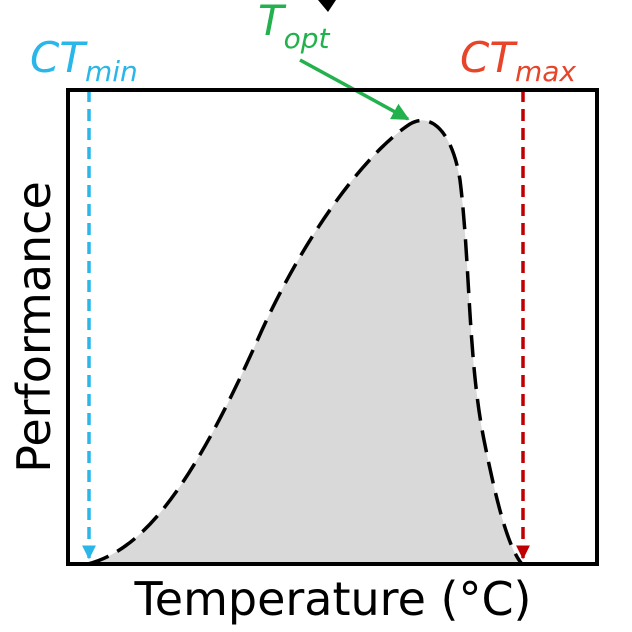 The width and height of the screenshot is (632, 632). I want to click on top-arrow-tip, so click(327, 6).